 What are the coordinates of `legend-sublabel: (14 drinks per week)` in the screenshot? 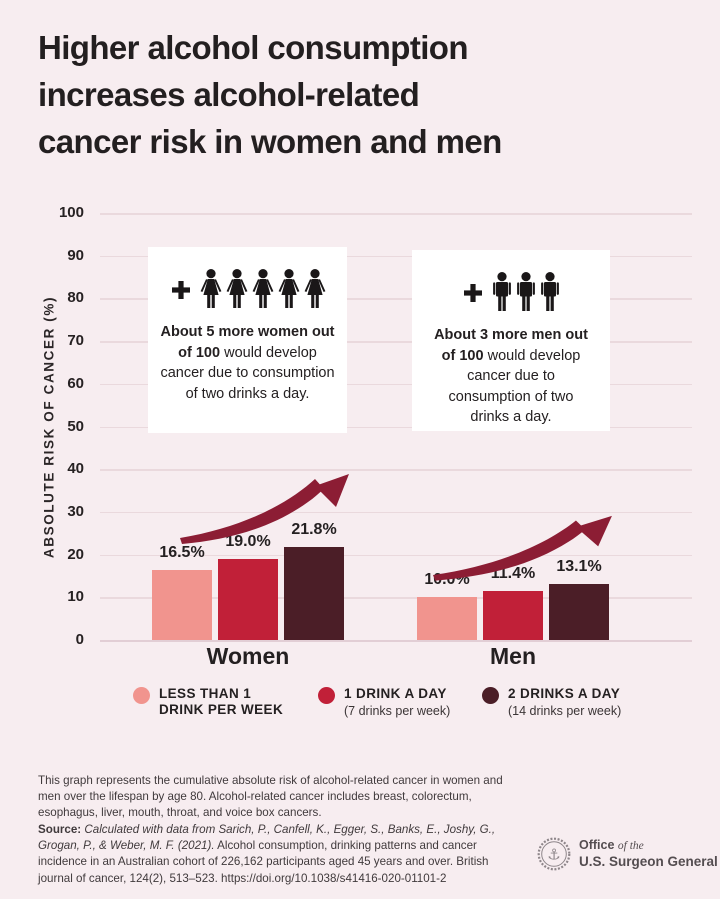 It's located at (565, 711).